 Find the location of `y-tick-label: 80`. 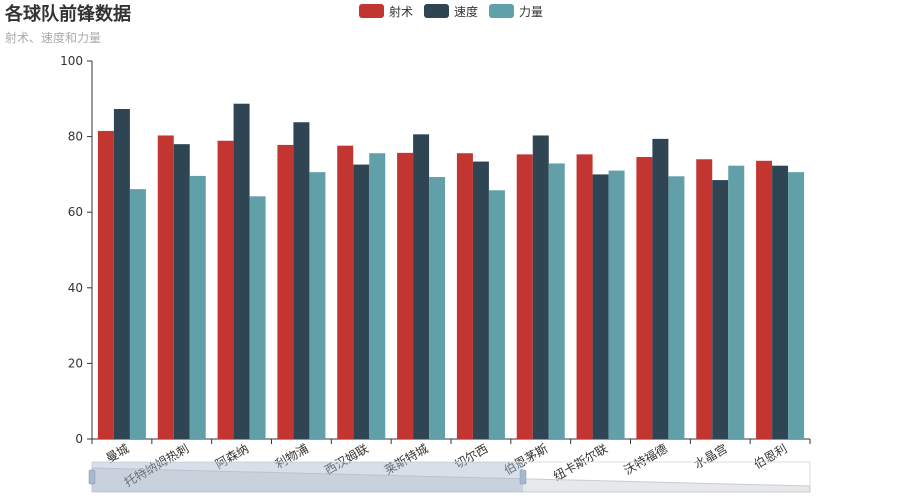

y-tick-label: 80 is located at coordinates (75, 137).